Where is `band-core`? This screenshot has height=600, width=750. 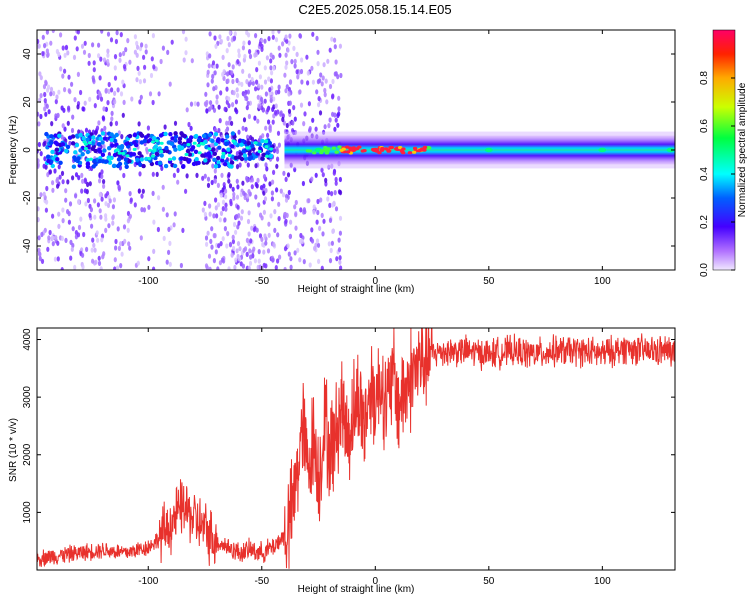
band-core is located at coordinates (479, 150).